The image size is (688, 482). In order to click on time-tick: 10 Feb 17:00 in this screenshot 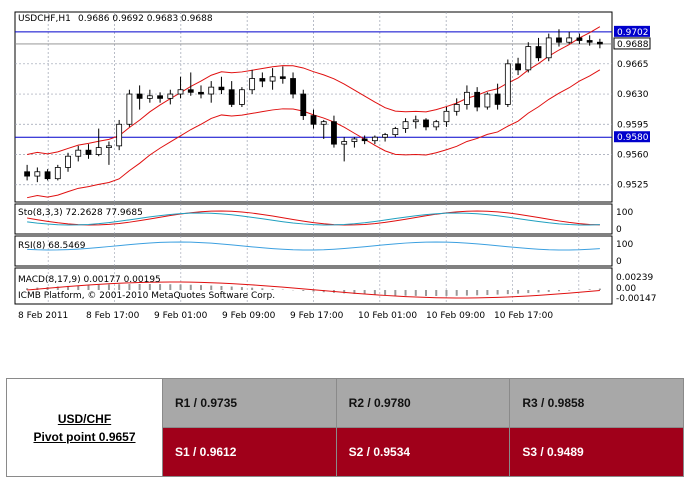, I will do `click(523, 316)`.